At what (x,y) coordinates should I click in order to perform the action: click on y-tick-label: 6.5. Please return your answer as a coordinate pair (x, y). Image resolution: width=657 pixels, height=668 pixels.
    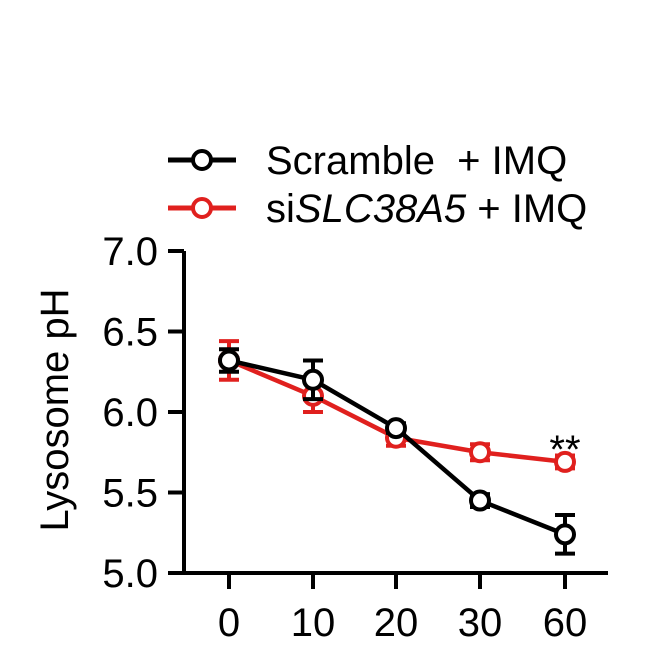
    Looking at the image, I should click on (130, 333).